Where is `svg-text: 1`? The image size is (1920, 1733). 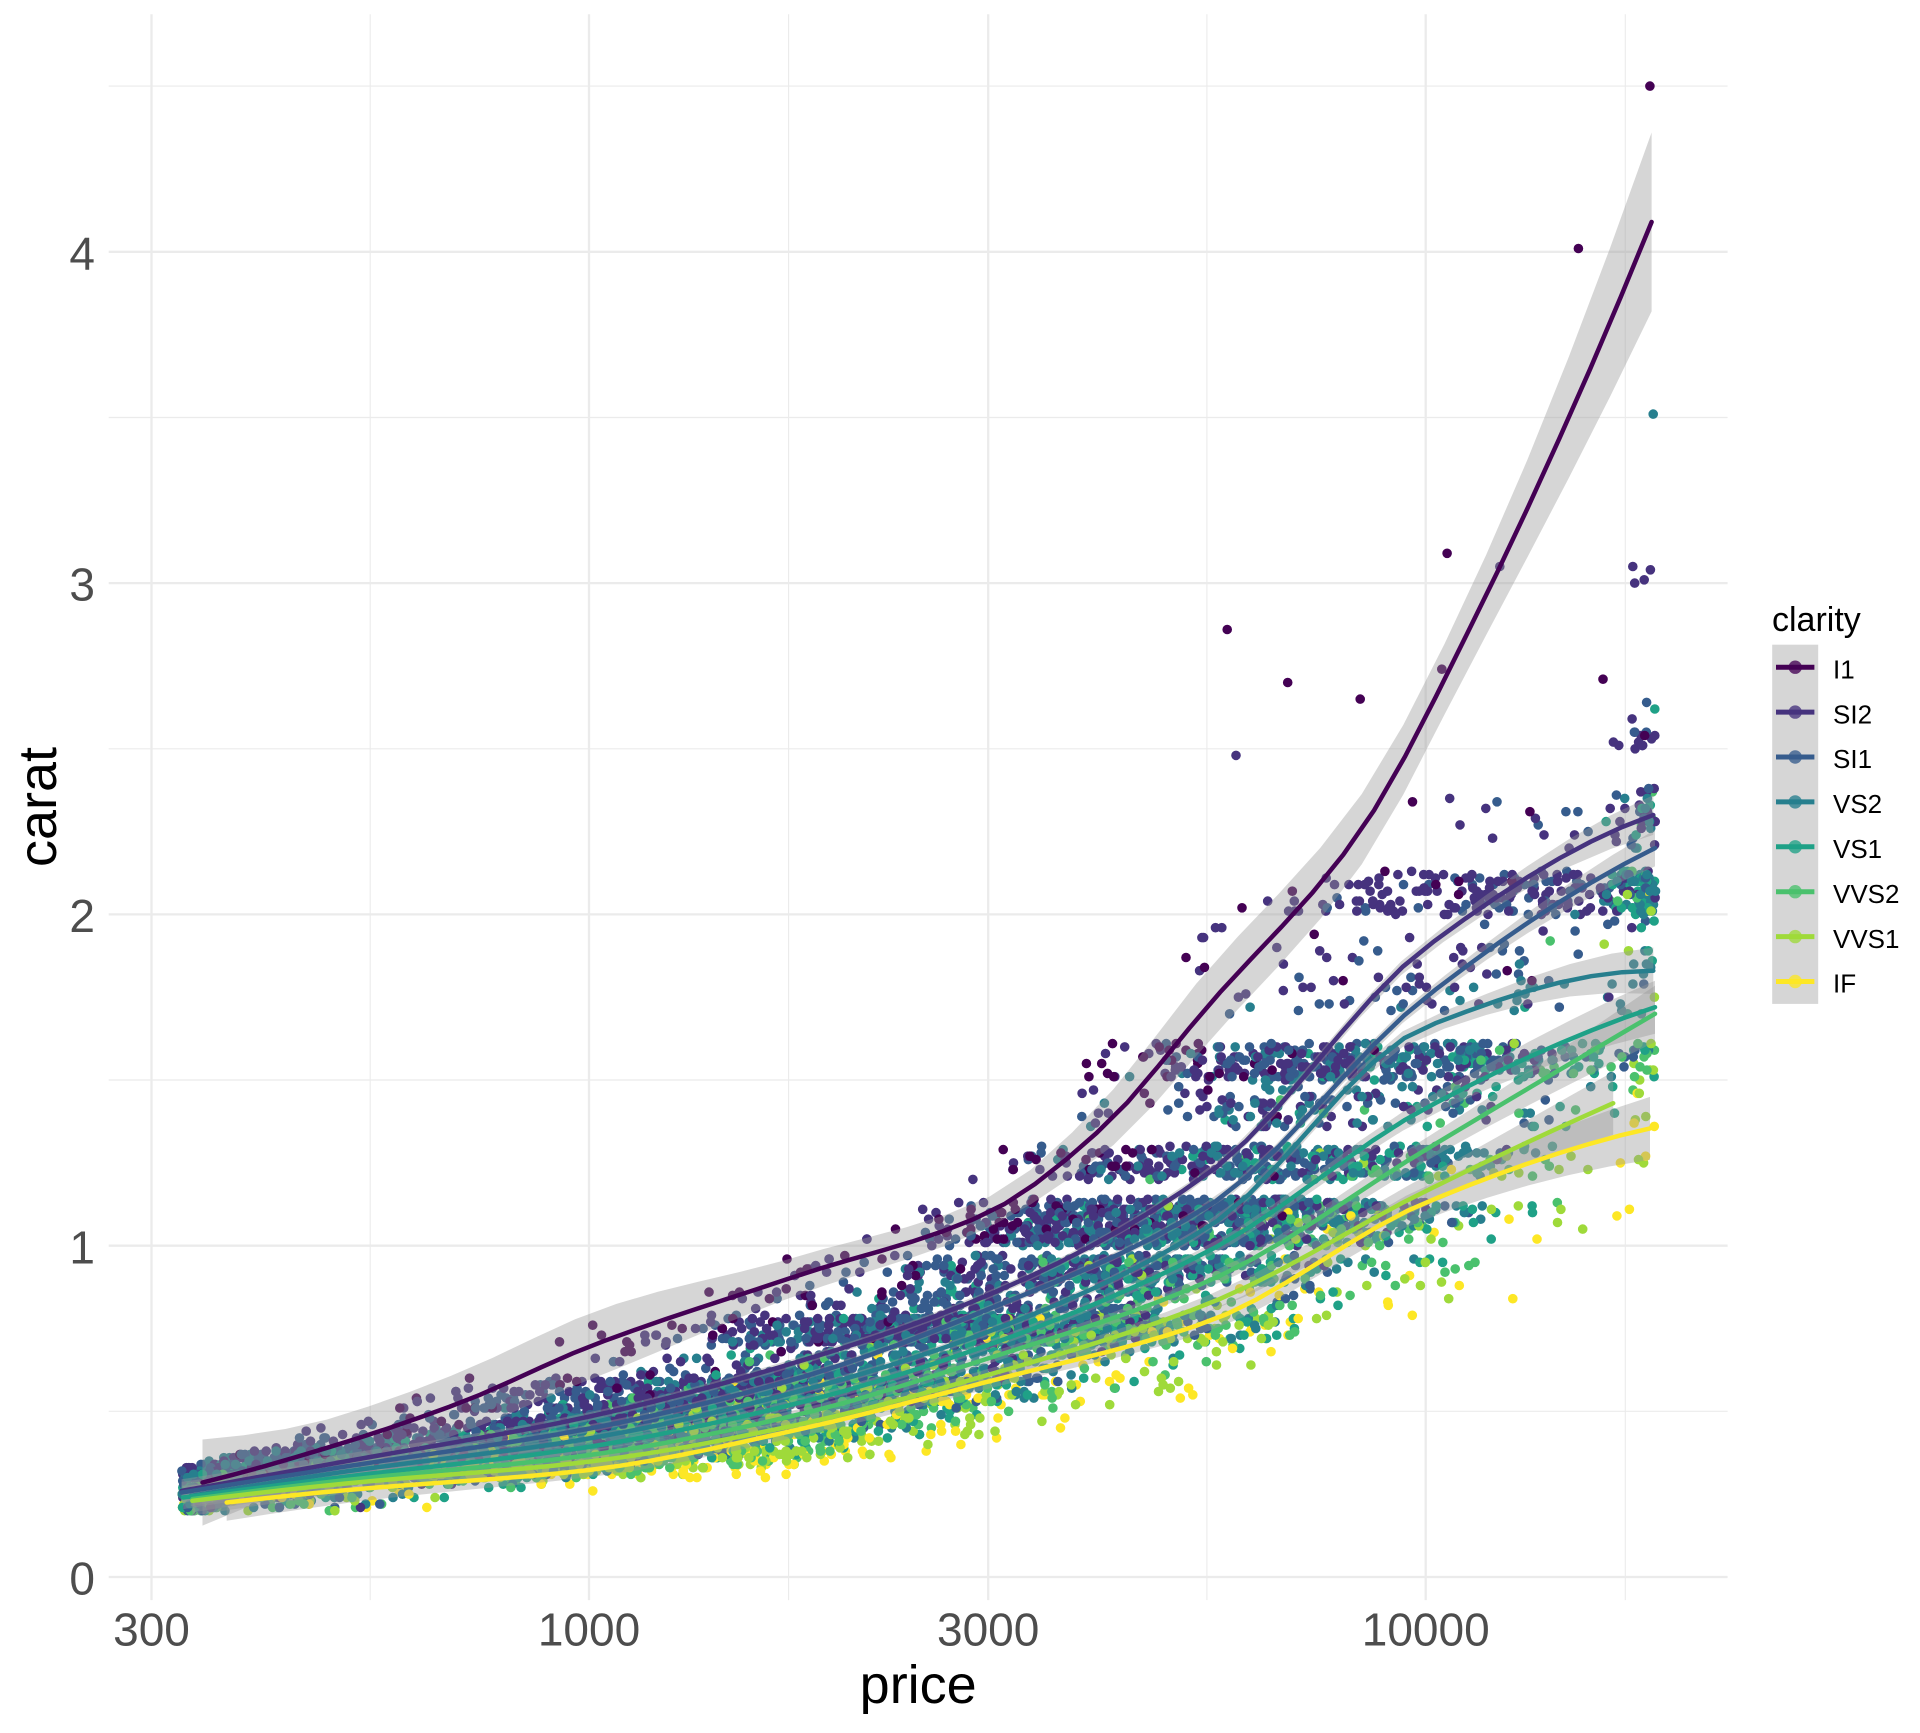
svg-text: 1 is located at coordinates (82, 1247).